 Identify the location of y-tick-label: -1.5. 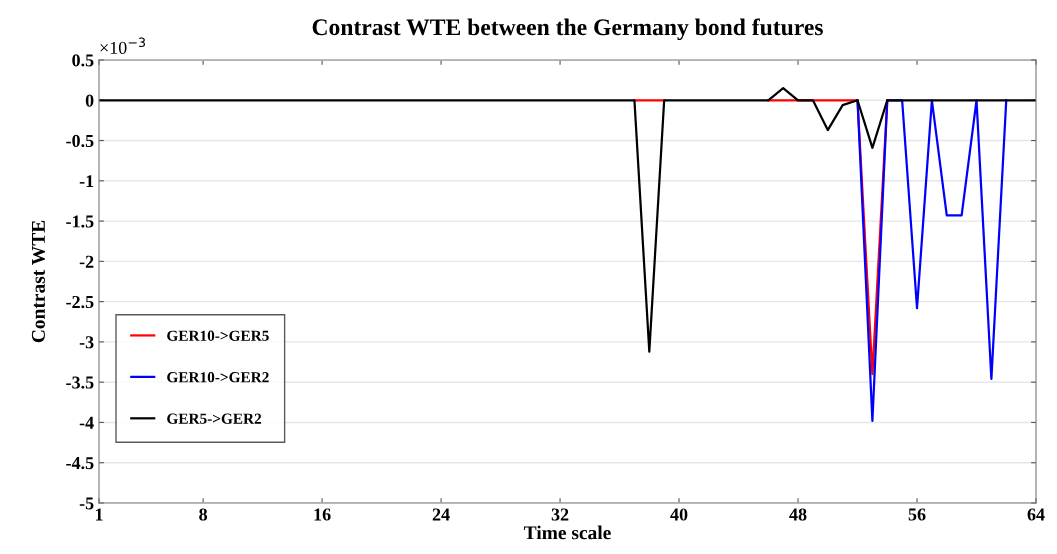
(80, 221).